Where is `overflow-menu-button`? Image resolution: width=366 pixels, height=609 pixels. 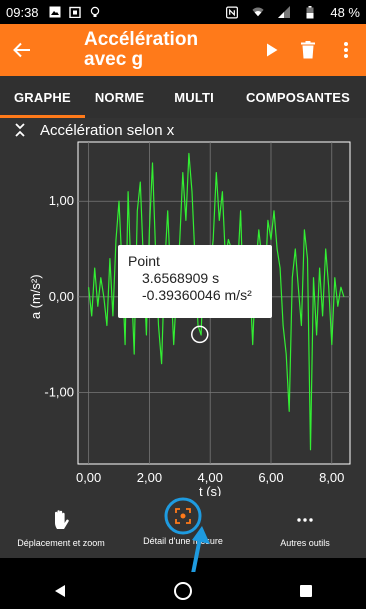 overflow-menu-button is located at coordinates (346, 50).